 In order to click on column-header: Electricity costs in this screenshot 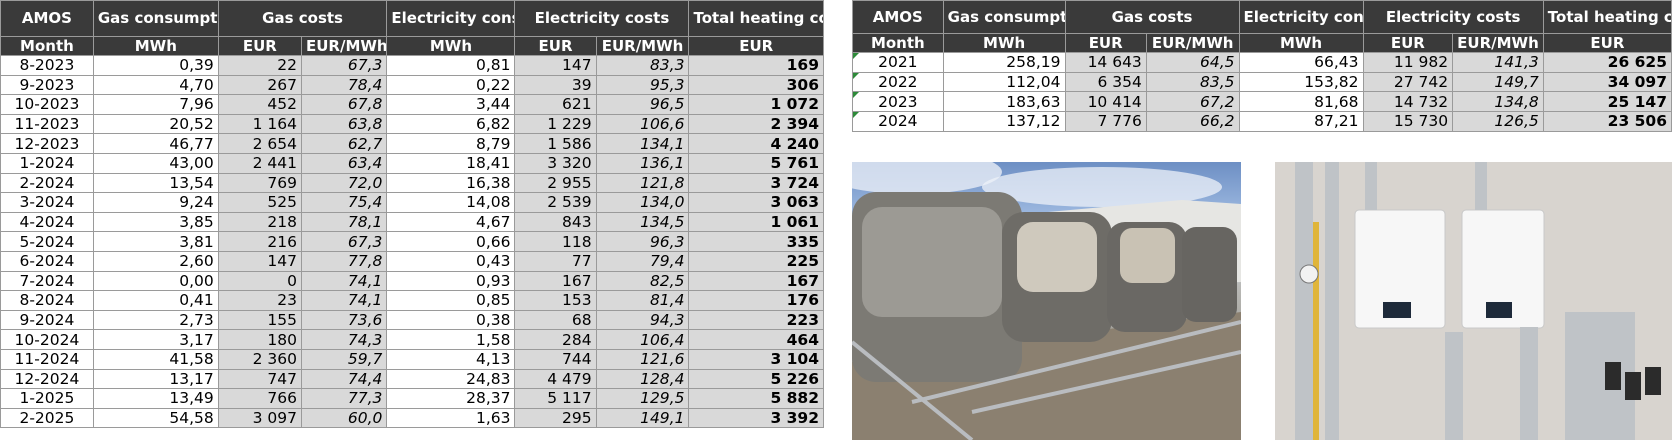, I will do `click(1453, 17)`.